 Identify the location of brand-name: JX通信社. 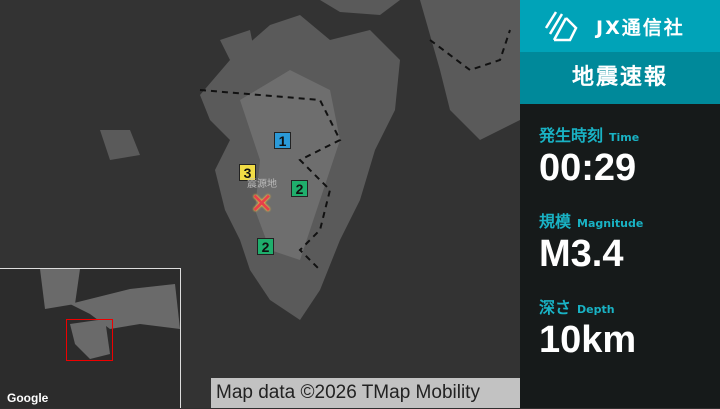
(640, 27).